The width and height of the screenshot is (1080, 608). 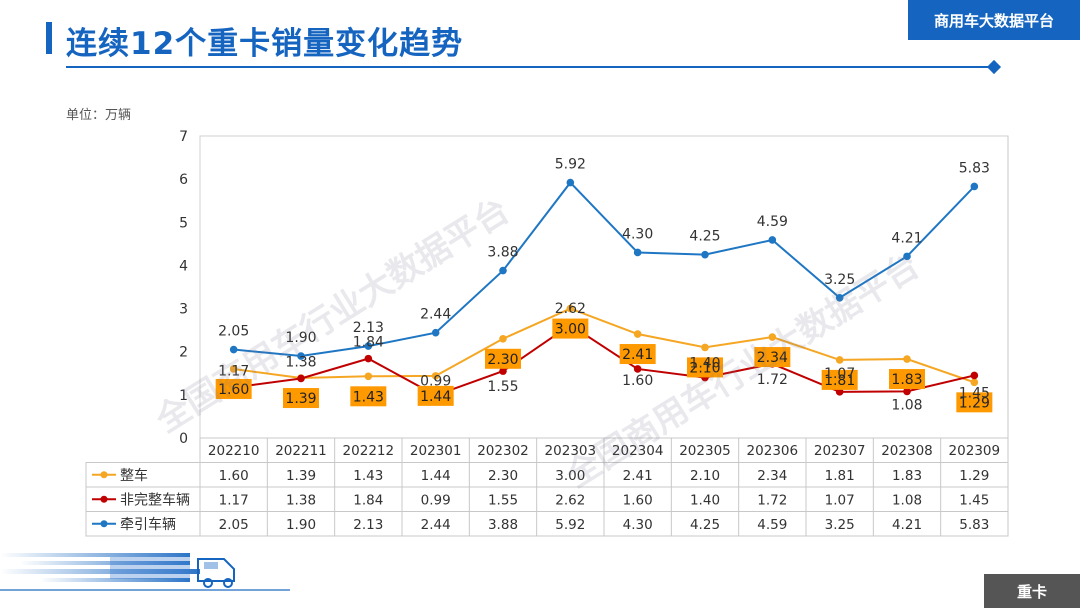 What do you see at coordinates (570, 309) in the screenshot?
I see `data-label: 2.62` at bounding box center [570, 309].